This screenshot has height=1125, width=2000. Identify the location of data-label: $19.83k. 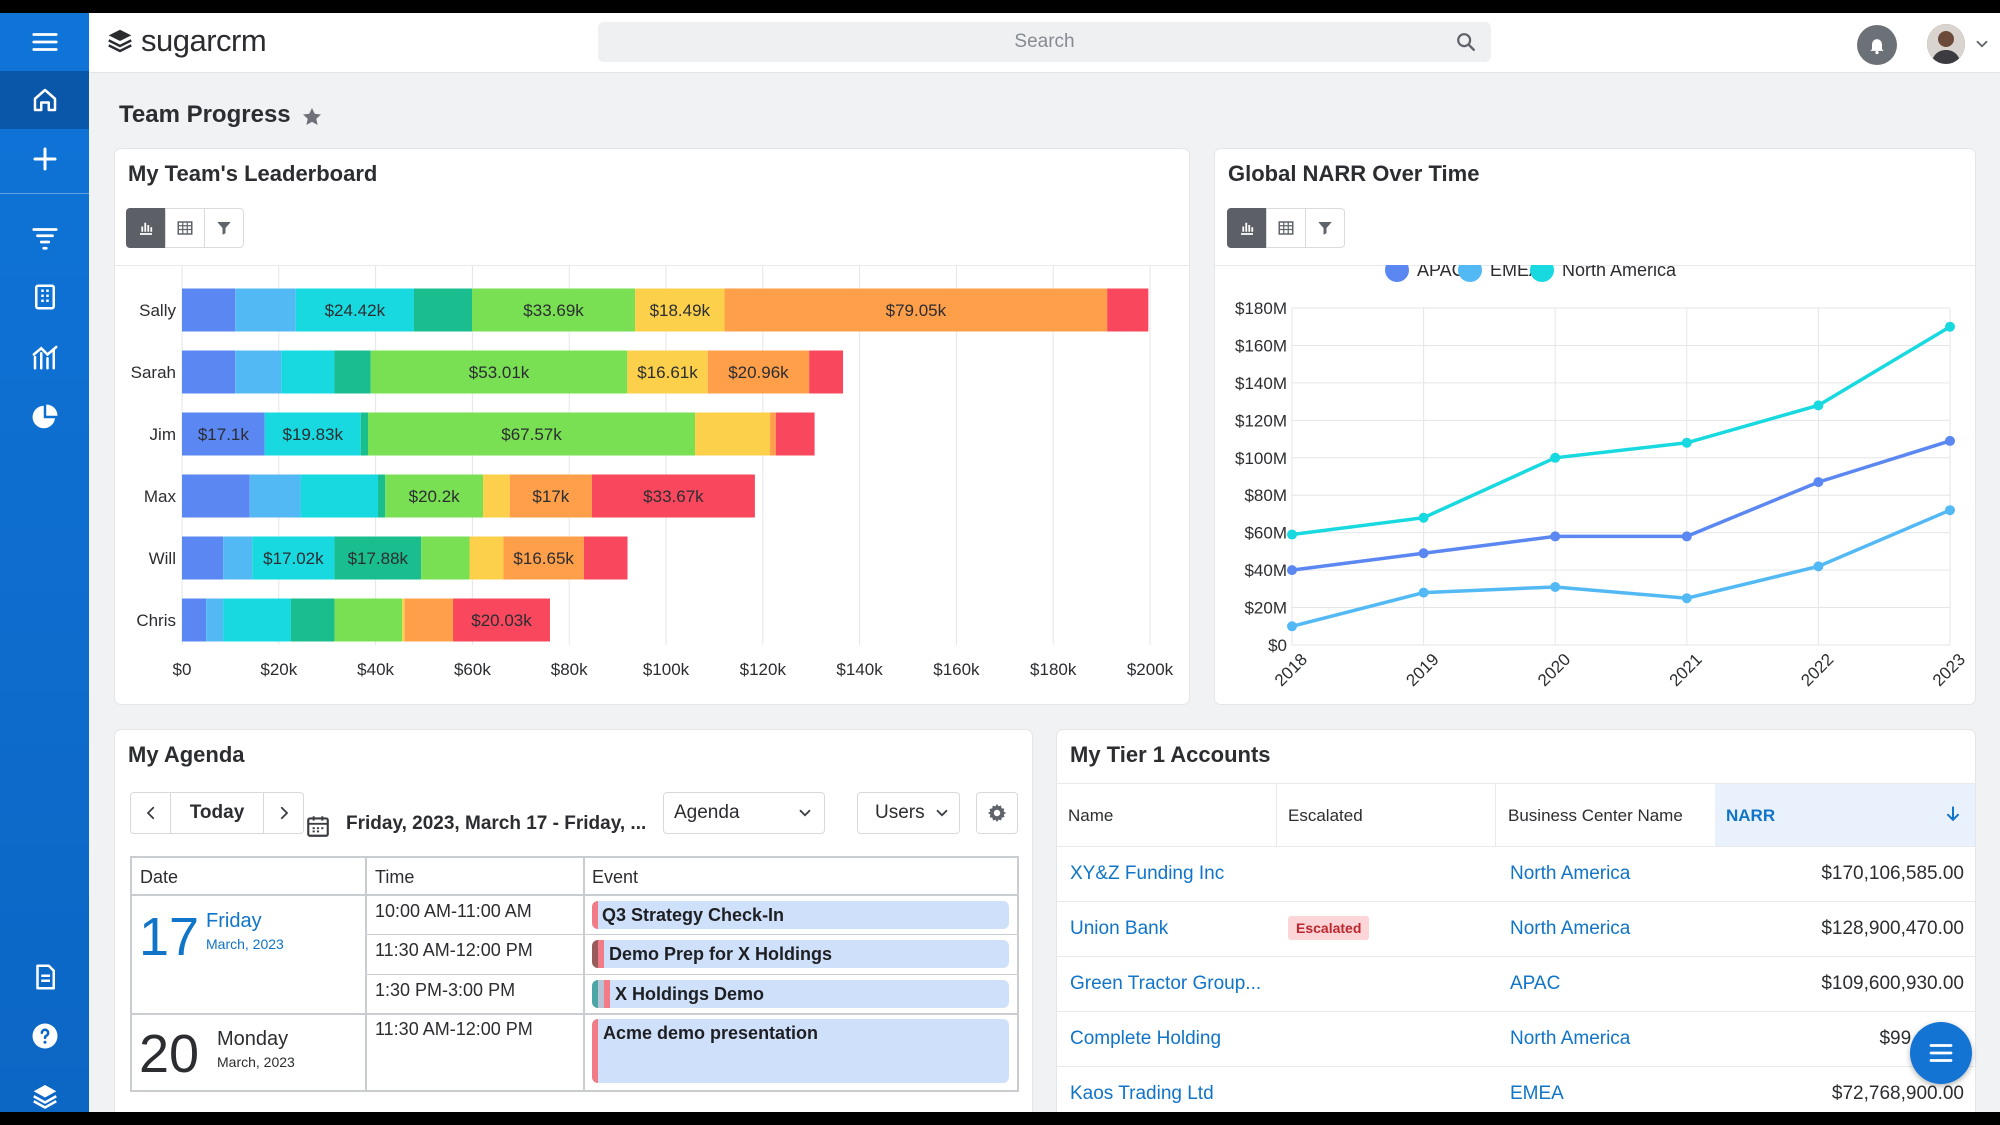
(313, 434).